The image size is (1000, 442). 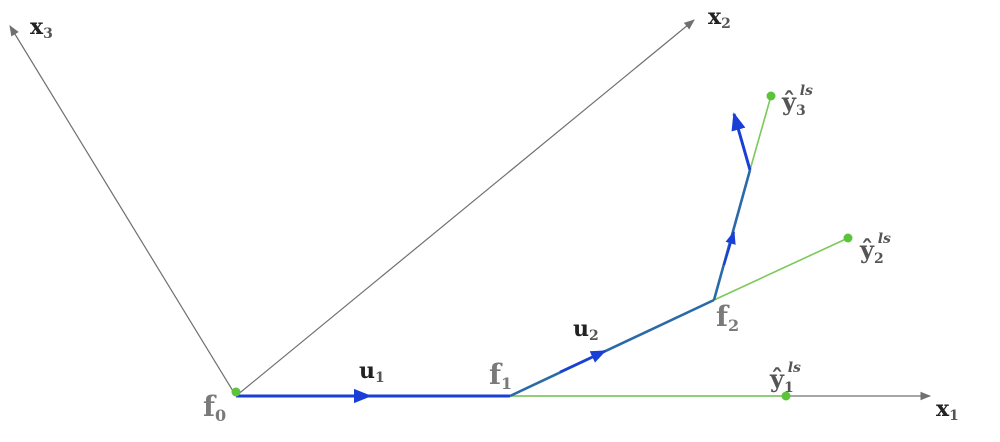 What do you see at coordinates (797, 101) in the screenshot?
I see `y3-label: ŷ3ls` at bounding box center [797, 101].